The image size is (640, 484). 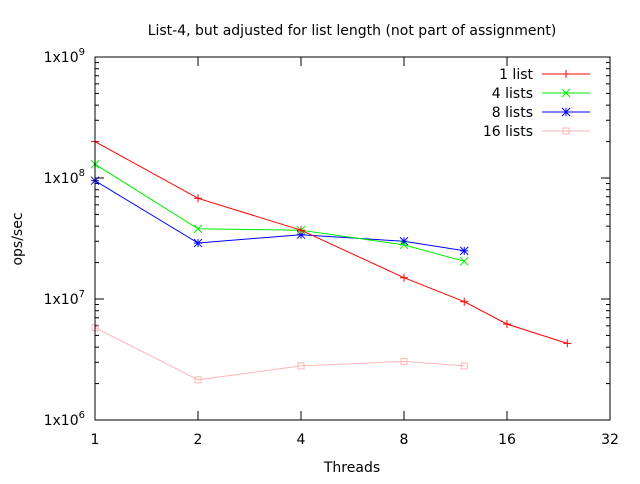 I want to click on x-tick-label: 4, so click(x=301, y=440).